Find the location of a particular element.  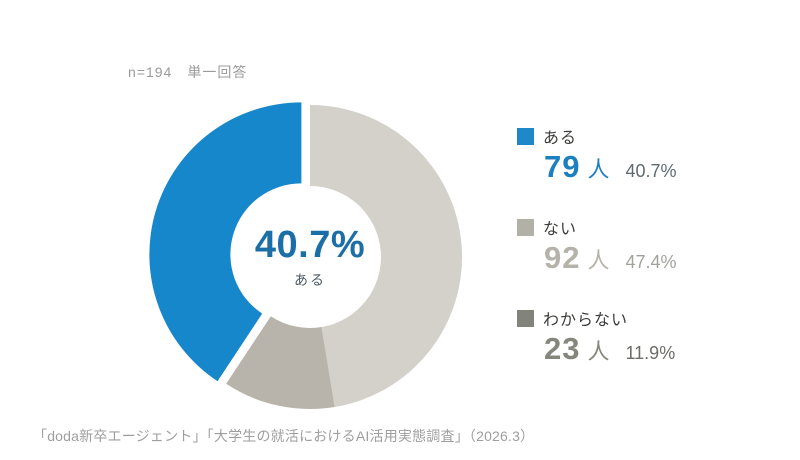

legend: ある 79 人 40.7% ない 92 人 47.4% わからない is located at coordinates (597, 260).